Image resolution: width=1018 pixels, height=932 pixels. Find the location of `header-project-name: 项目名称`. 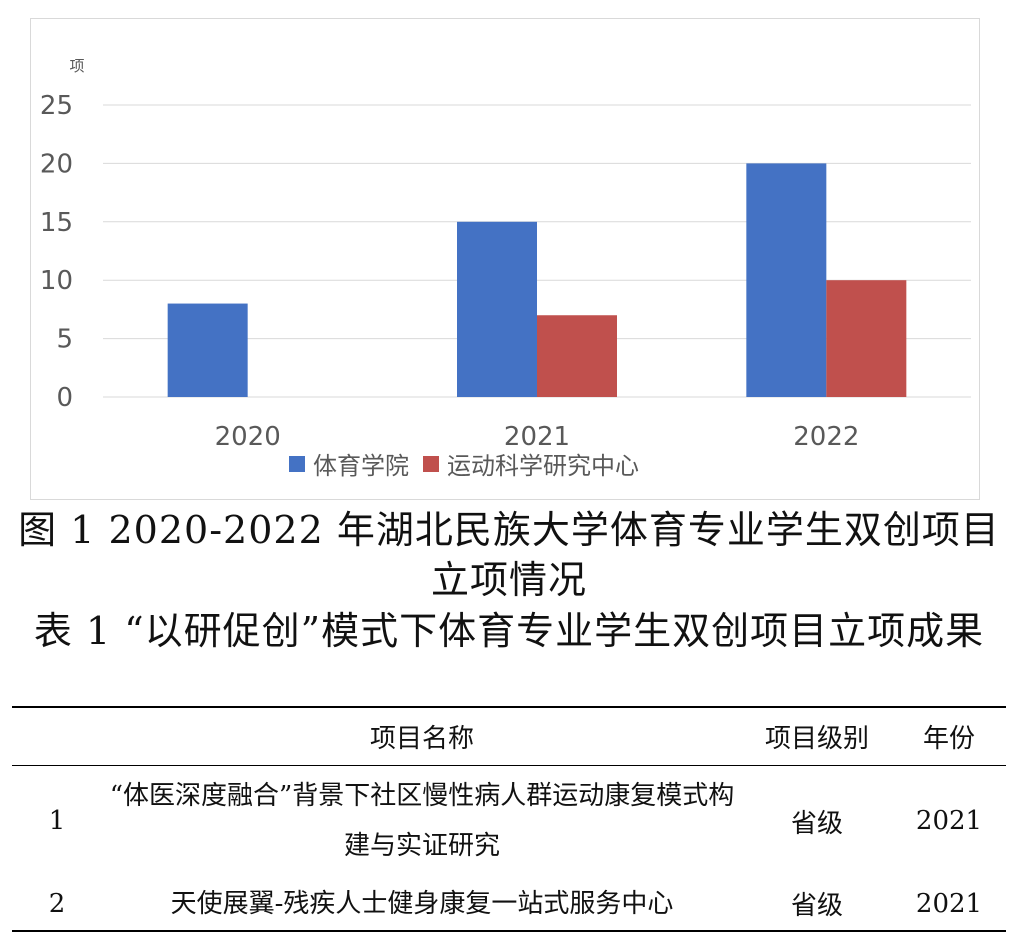

header-project-name: 项目名称 is located at coordinates (422, 736).